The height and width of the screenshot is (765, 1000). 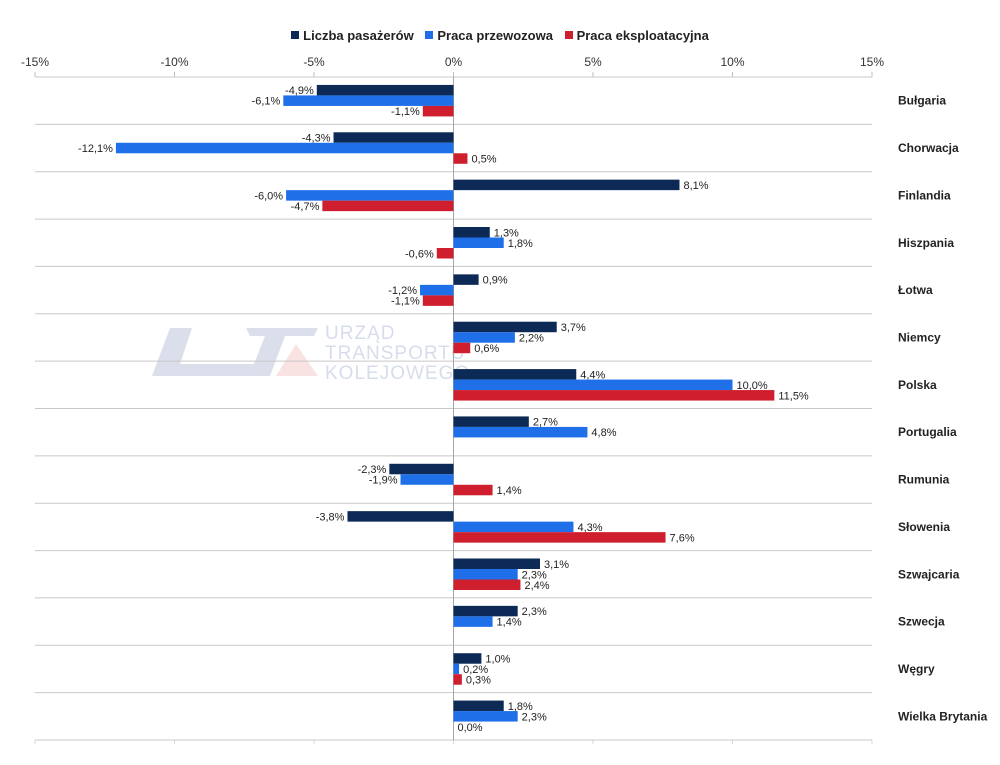 What do you see at coordinates (360, 333) in the screenshot?
I see `watermark-line: URZĄD` at bounding box center [360, 333].